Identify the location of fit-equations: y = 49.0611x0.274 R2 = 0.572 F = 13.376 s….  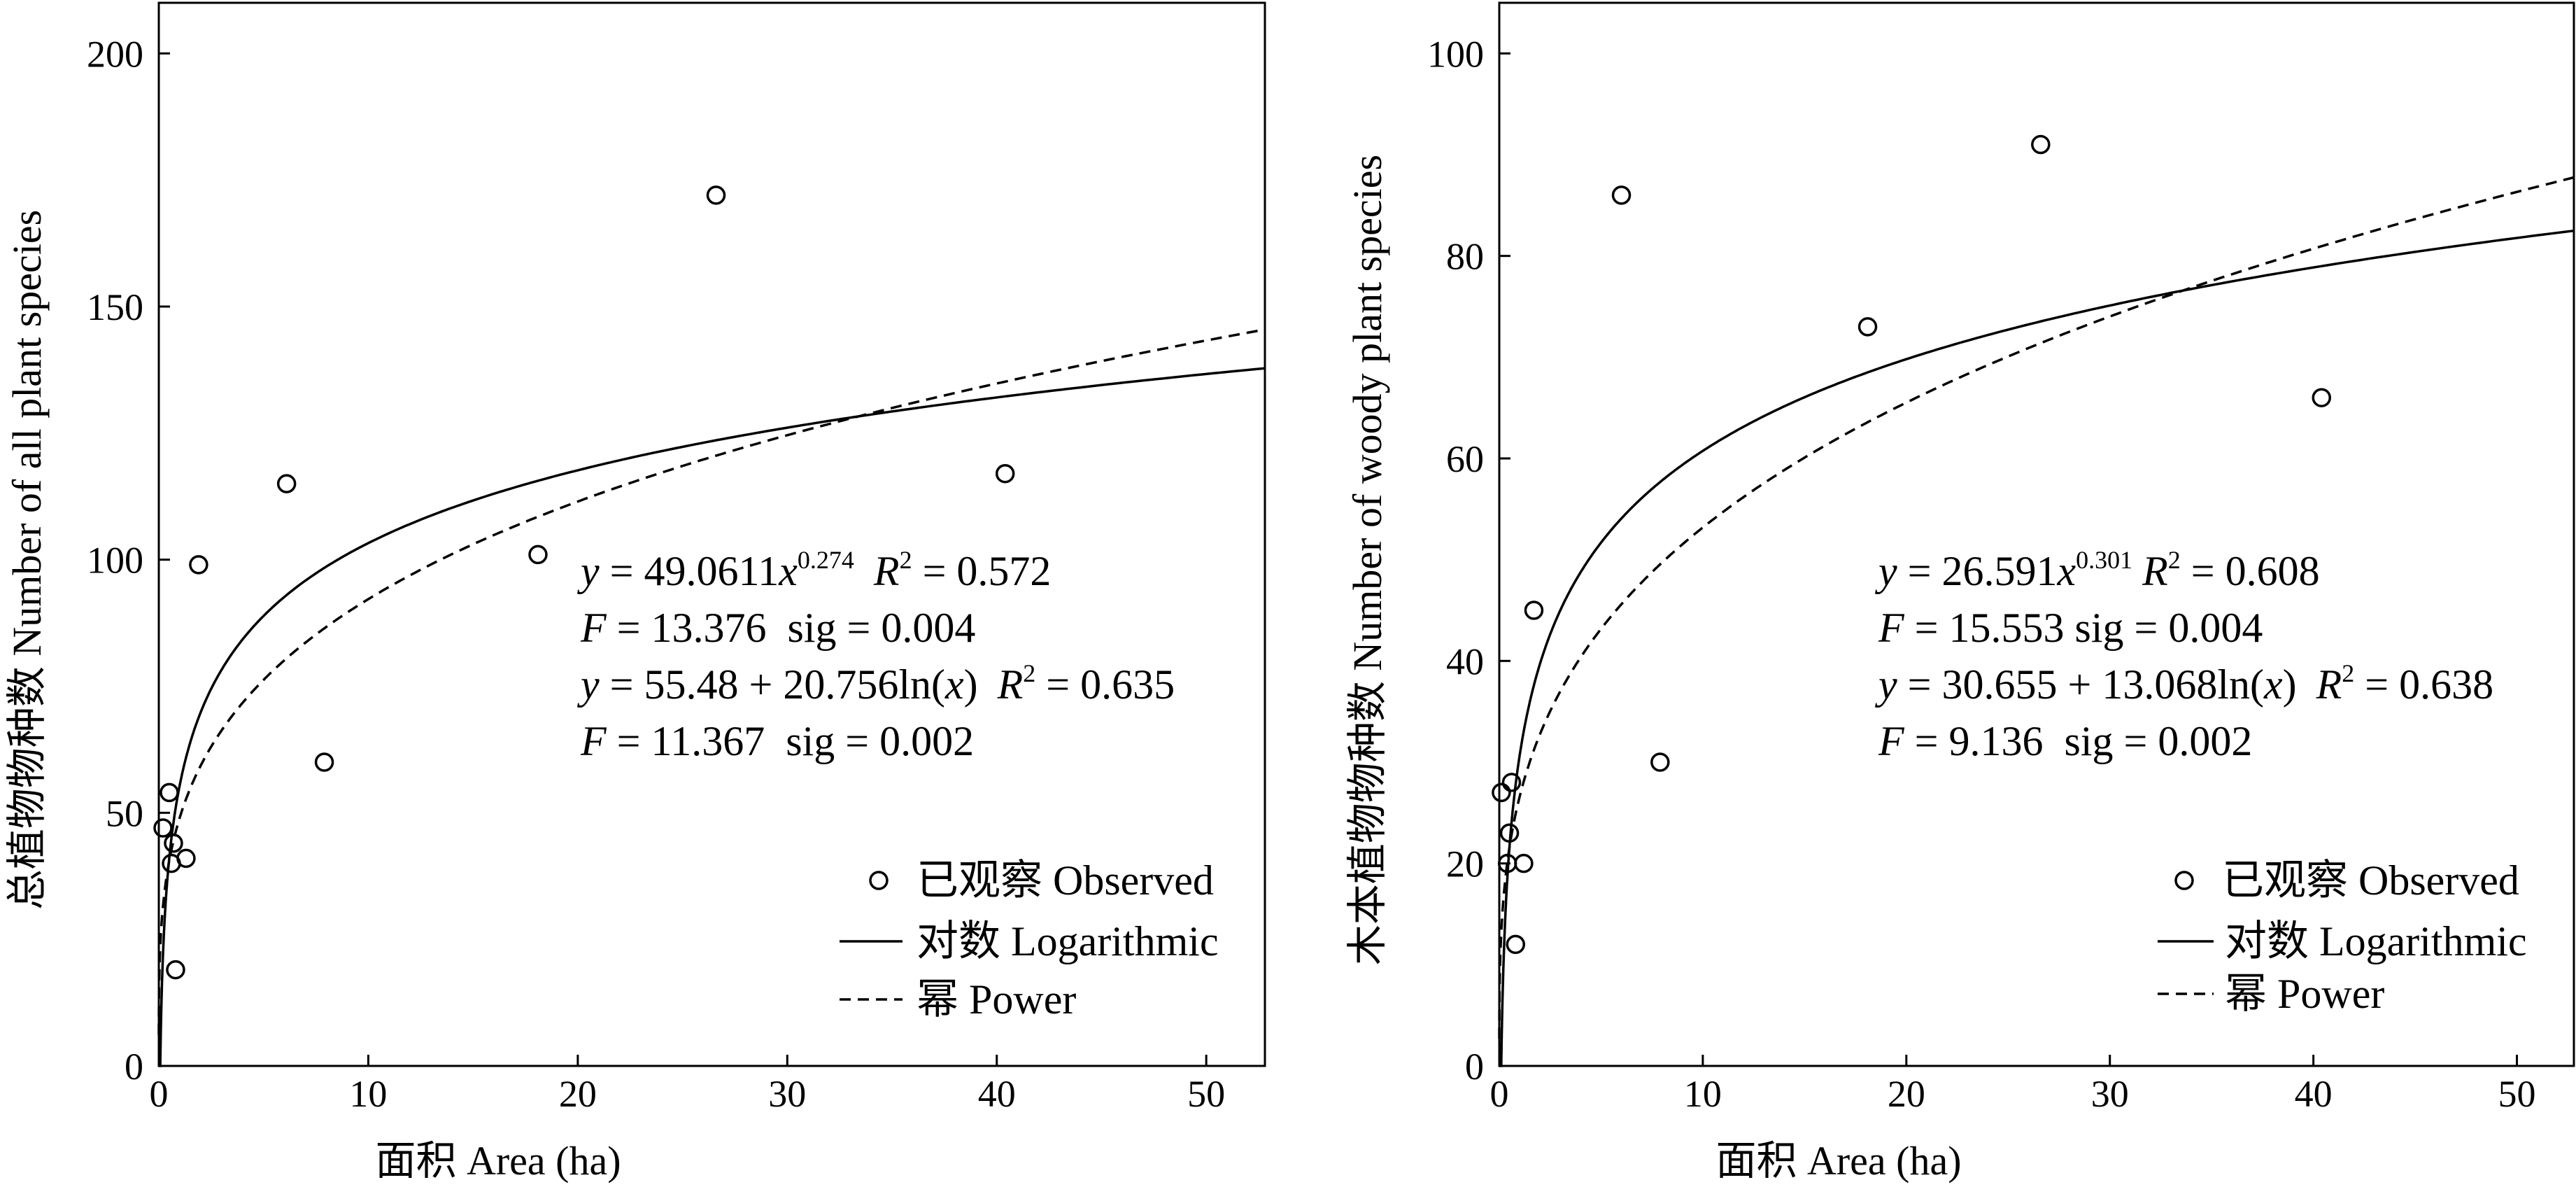
(875, 655).